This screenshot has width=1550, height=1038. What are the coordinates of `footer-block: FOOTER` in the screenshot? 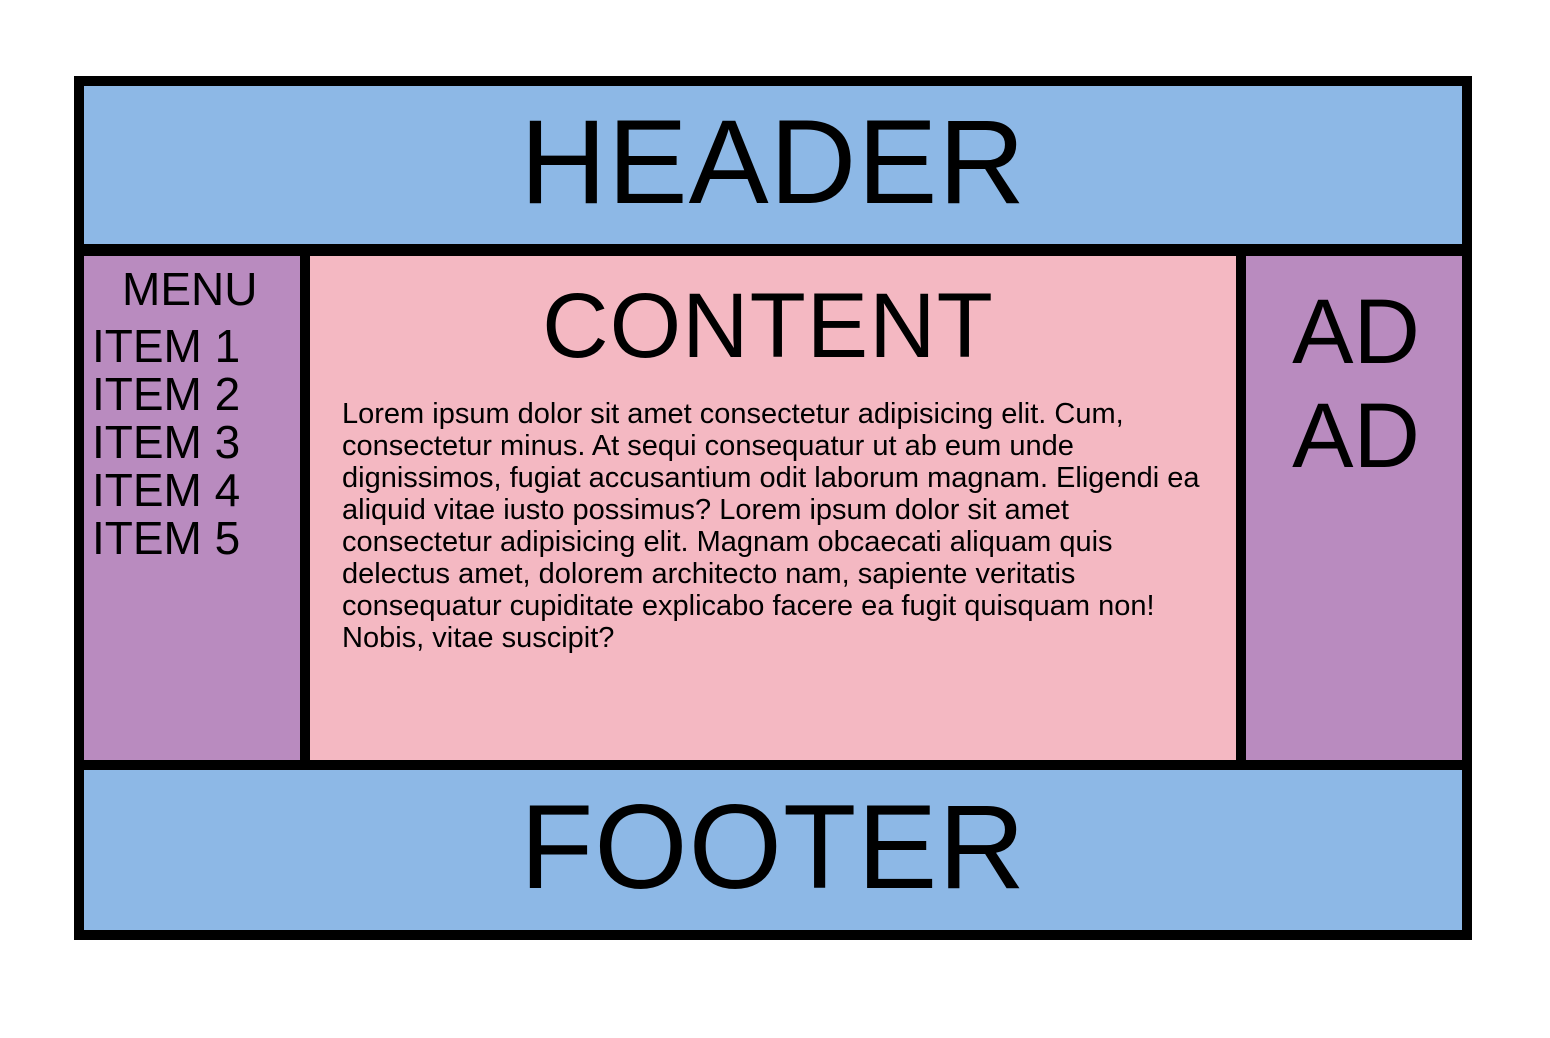 It's located at (773, 850).